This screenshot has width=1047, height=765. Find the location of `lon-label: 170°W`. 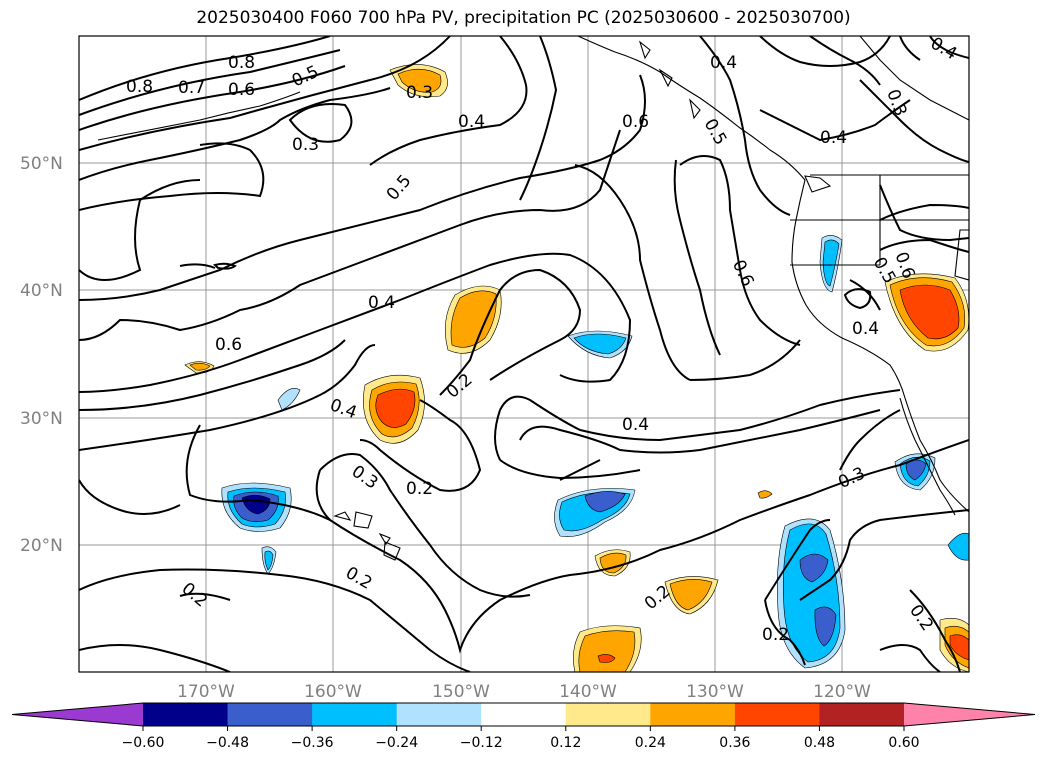

lon-label: 170°W is located at coordinates (206, 692).